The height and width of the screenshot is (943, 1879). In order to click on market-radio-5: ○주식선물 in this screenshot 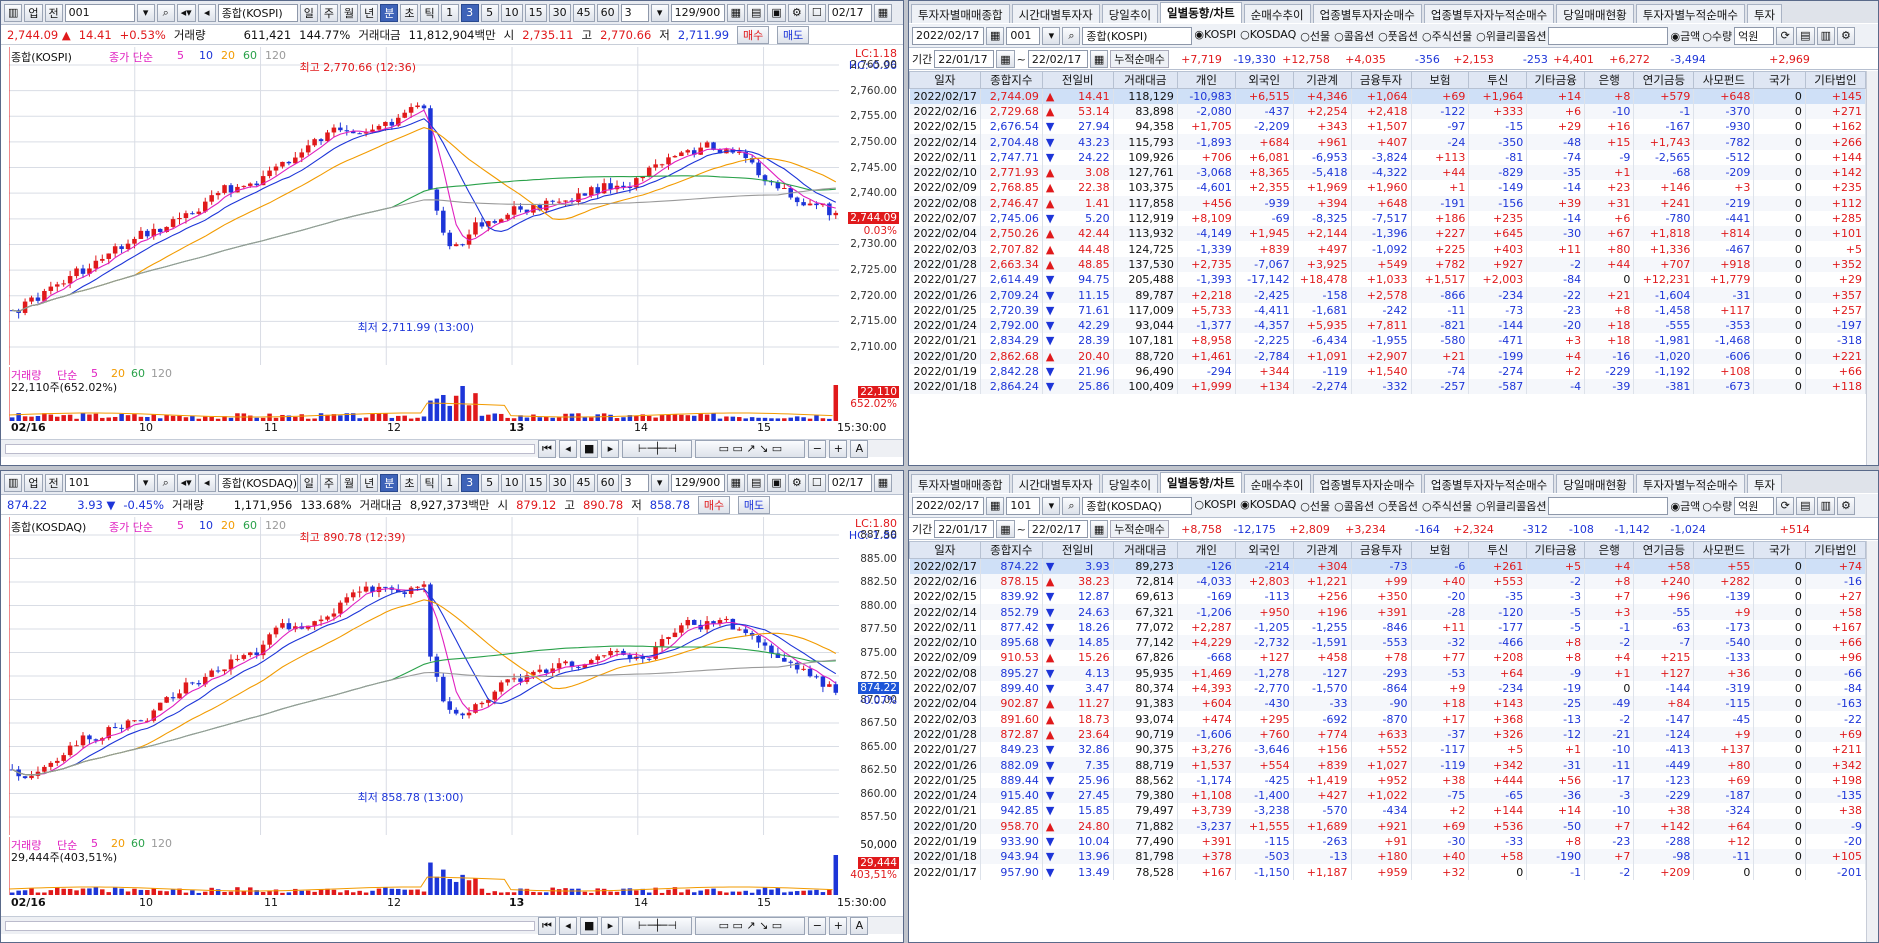, I will do `click(1447, 506)`.